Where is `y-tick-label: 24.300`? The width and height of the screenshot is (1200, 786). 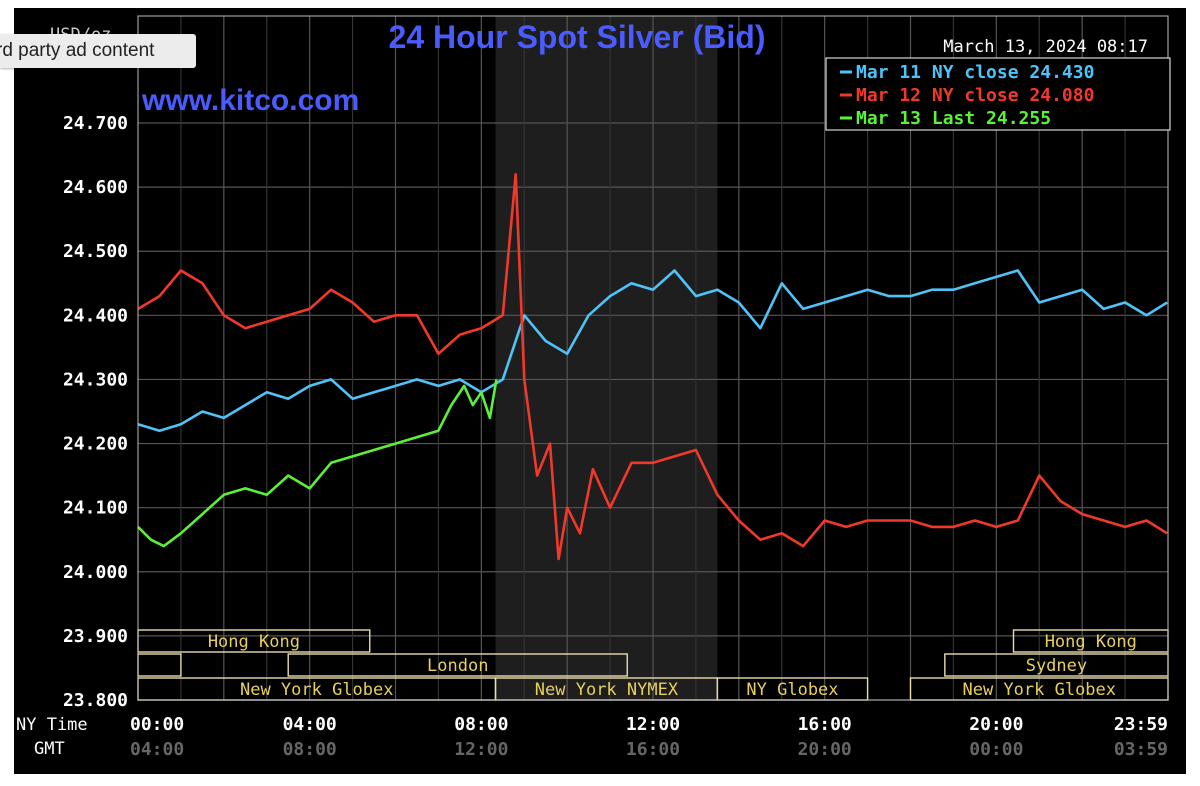 y-tick-label: 24.300 is located at coordinates (95, 379).